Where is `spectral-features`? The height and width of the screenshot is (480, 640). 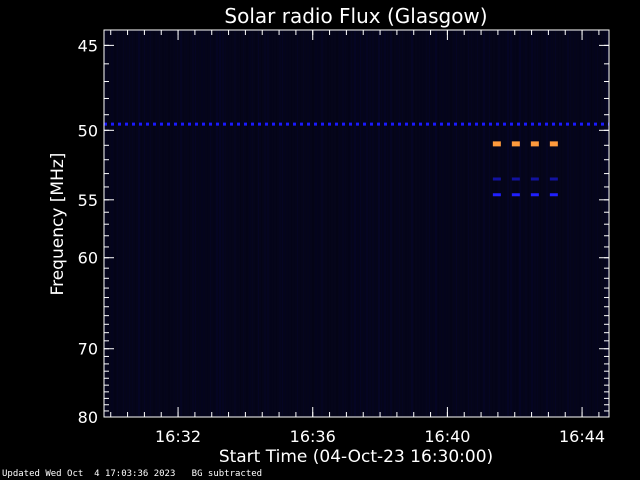 spectral-features is located at coordinates (356, 159).